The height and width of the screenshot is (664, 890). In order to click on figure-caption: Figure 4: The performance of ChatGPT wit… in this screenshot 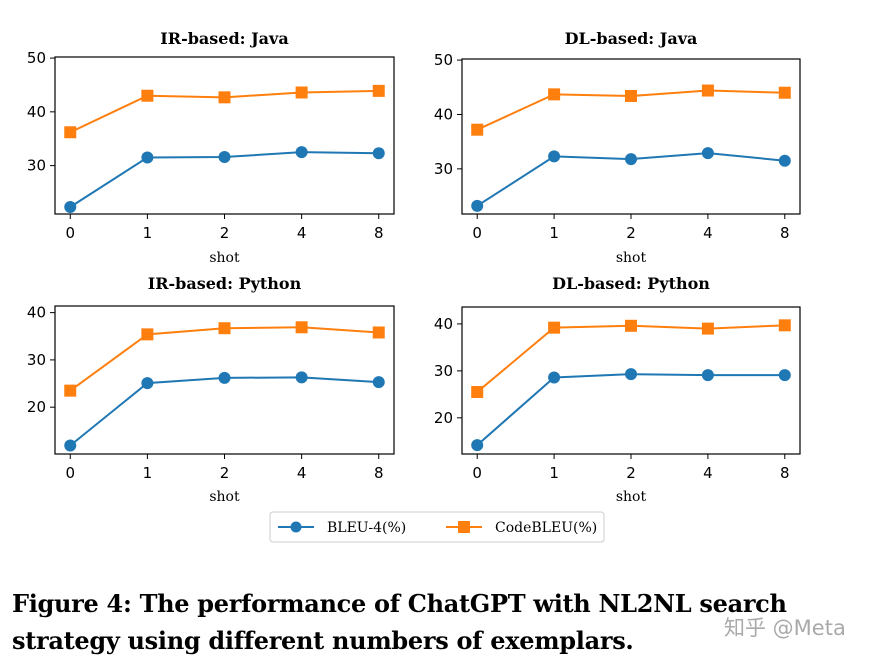, I will do `click(427, 622)`.